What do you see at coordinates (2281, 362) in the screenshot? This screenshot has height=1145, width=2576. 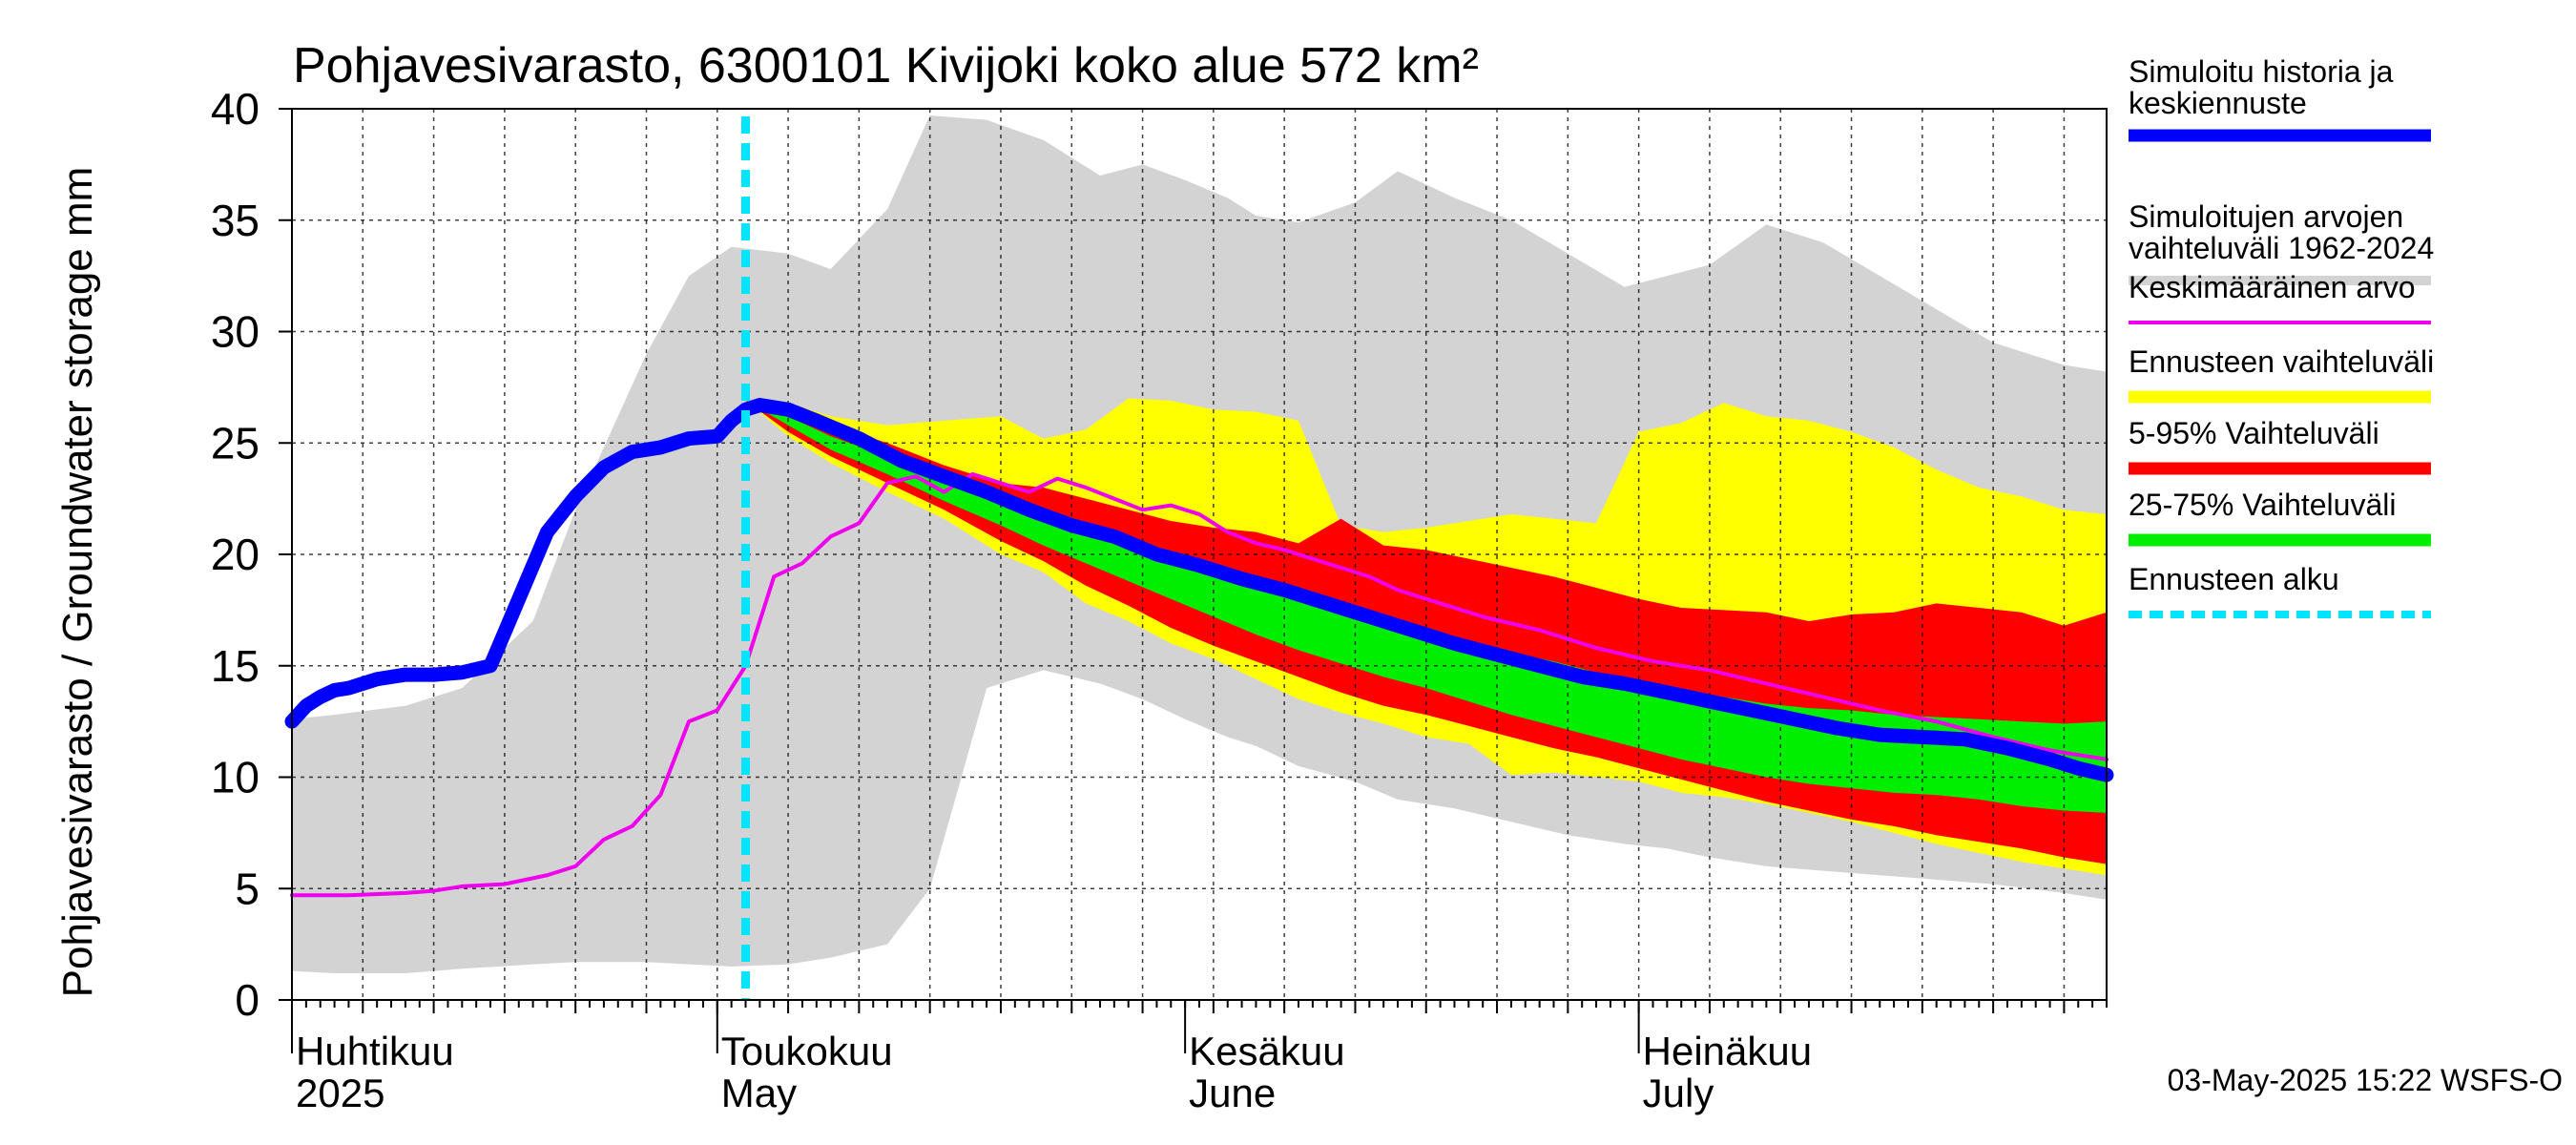 I see `legend-label: Ennusteen vaihteluväli` at bounding box center [2281, 362].